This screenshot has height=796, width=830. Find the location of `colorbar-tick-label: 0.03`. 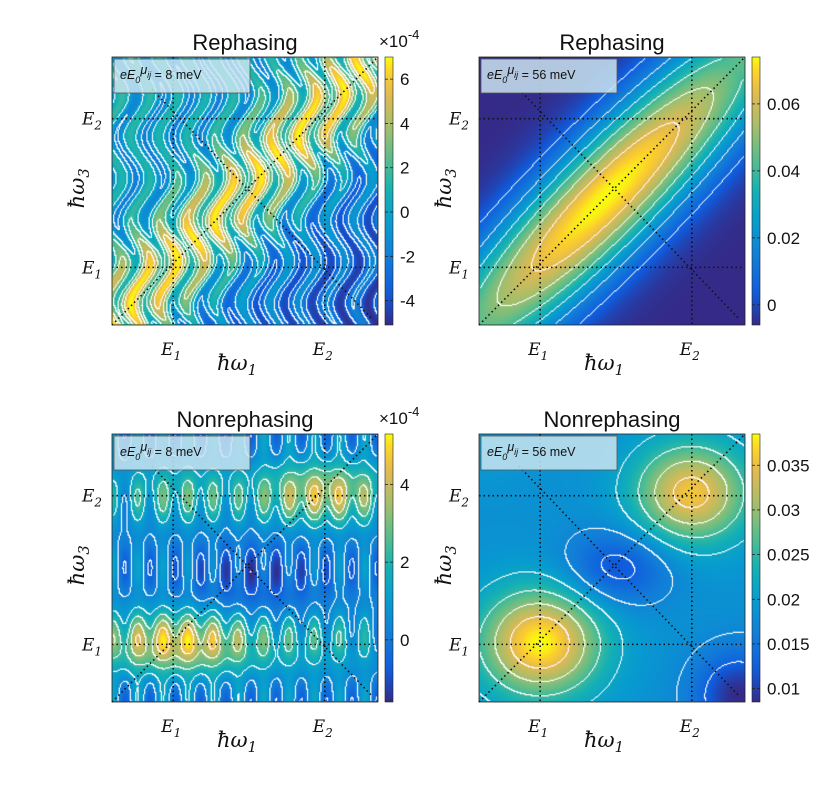

colorbar-tick-label: 0.03 is located at coordinates (783, 510).